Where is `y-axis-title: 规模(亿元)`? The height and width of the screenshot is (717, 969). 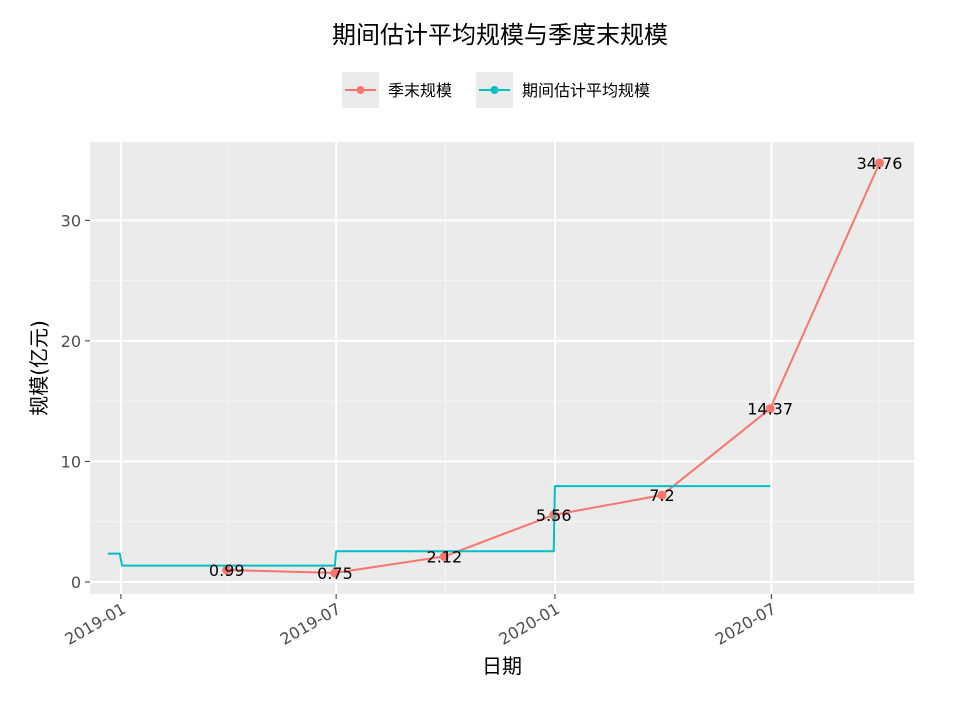 y-axis-title: 规模(亿元) is located at coordinates (39, 368).